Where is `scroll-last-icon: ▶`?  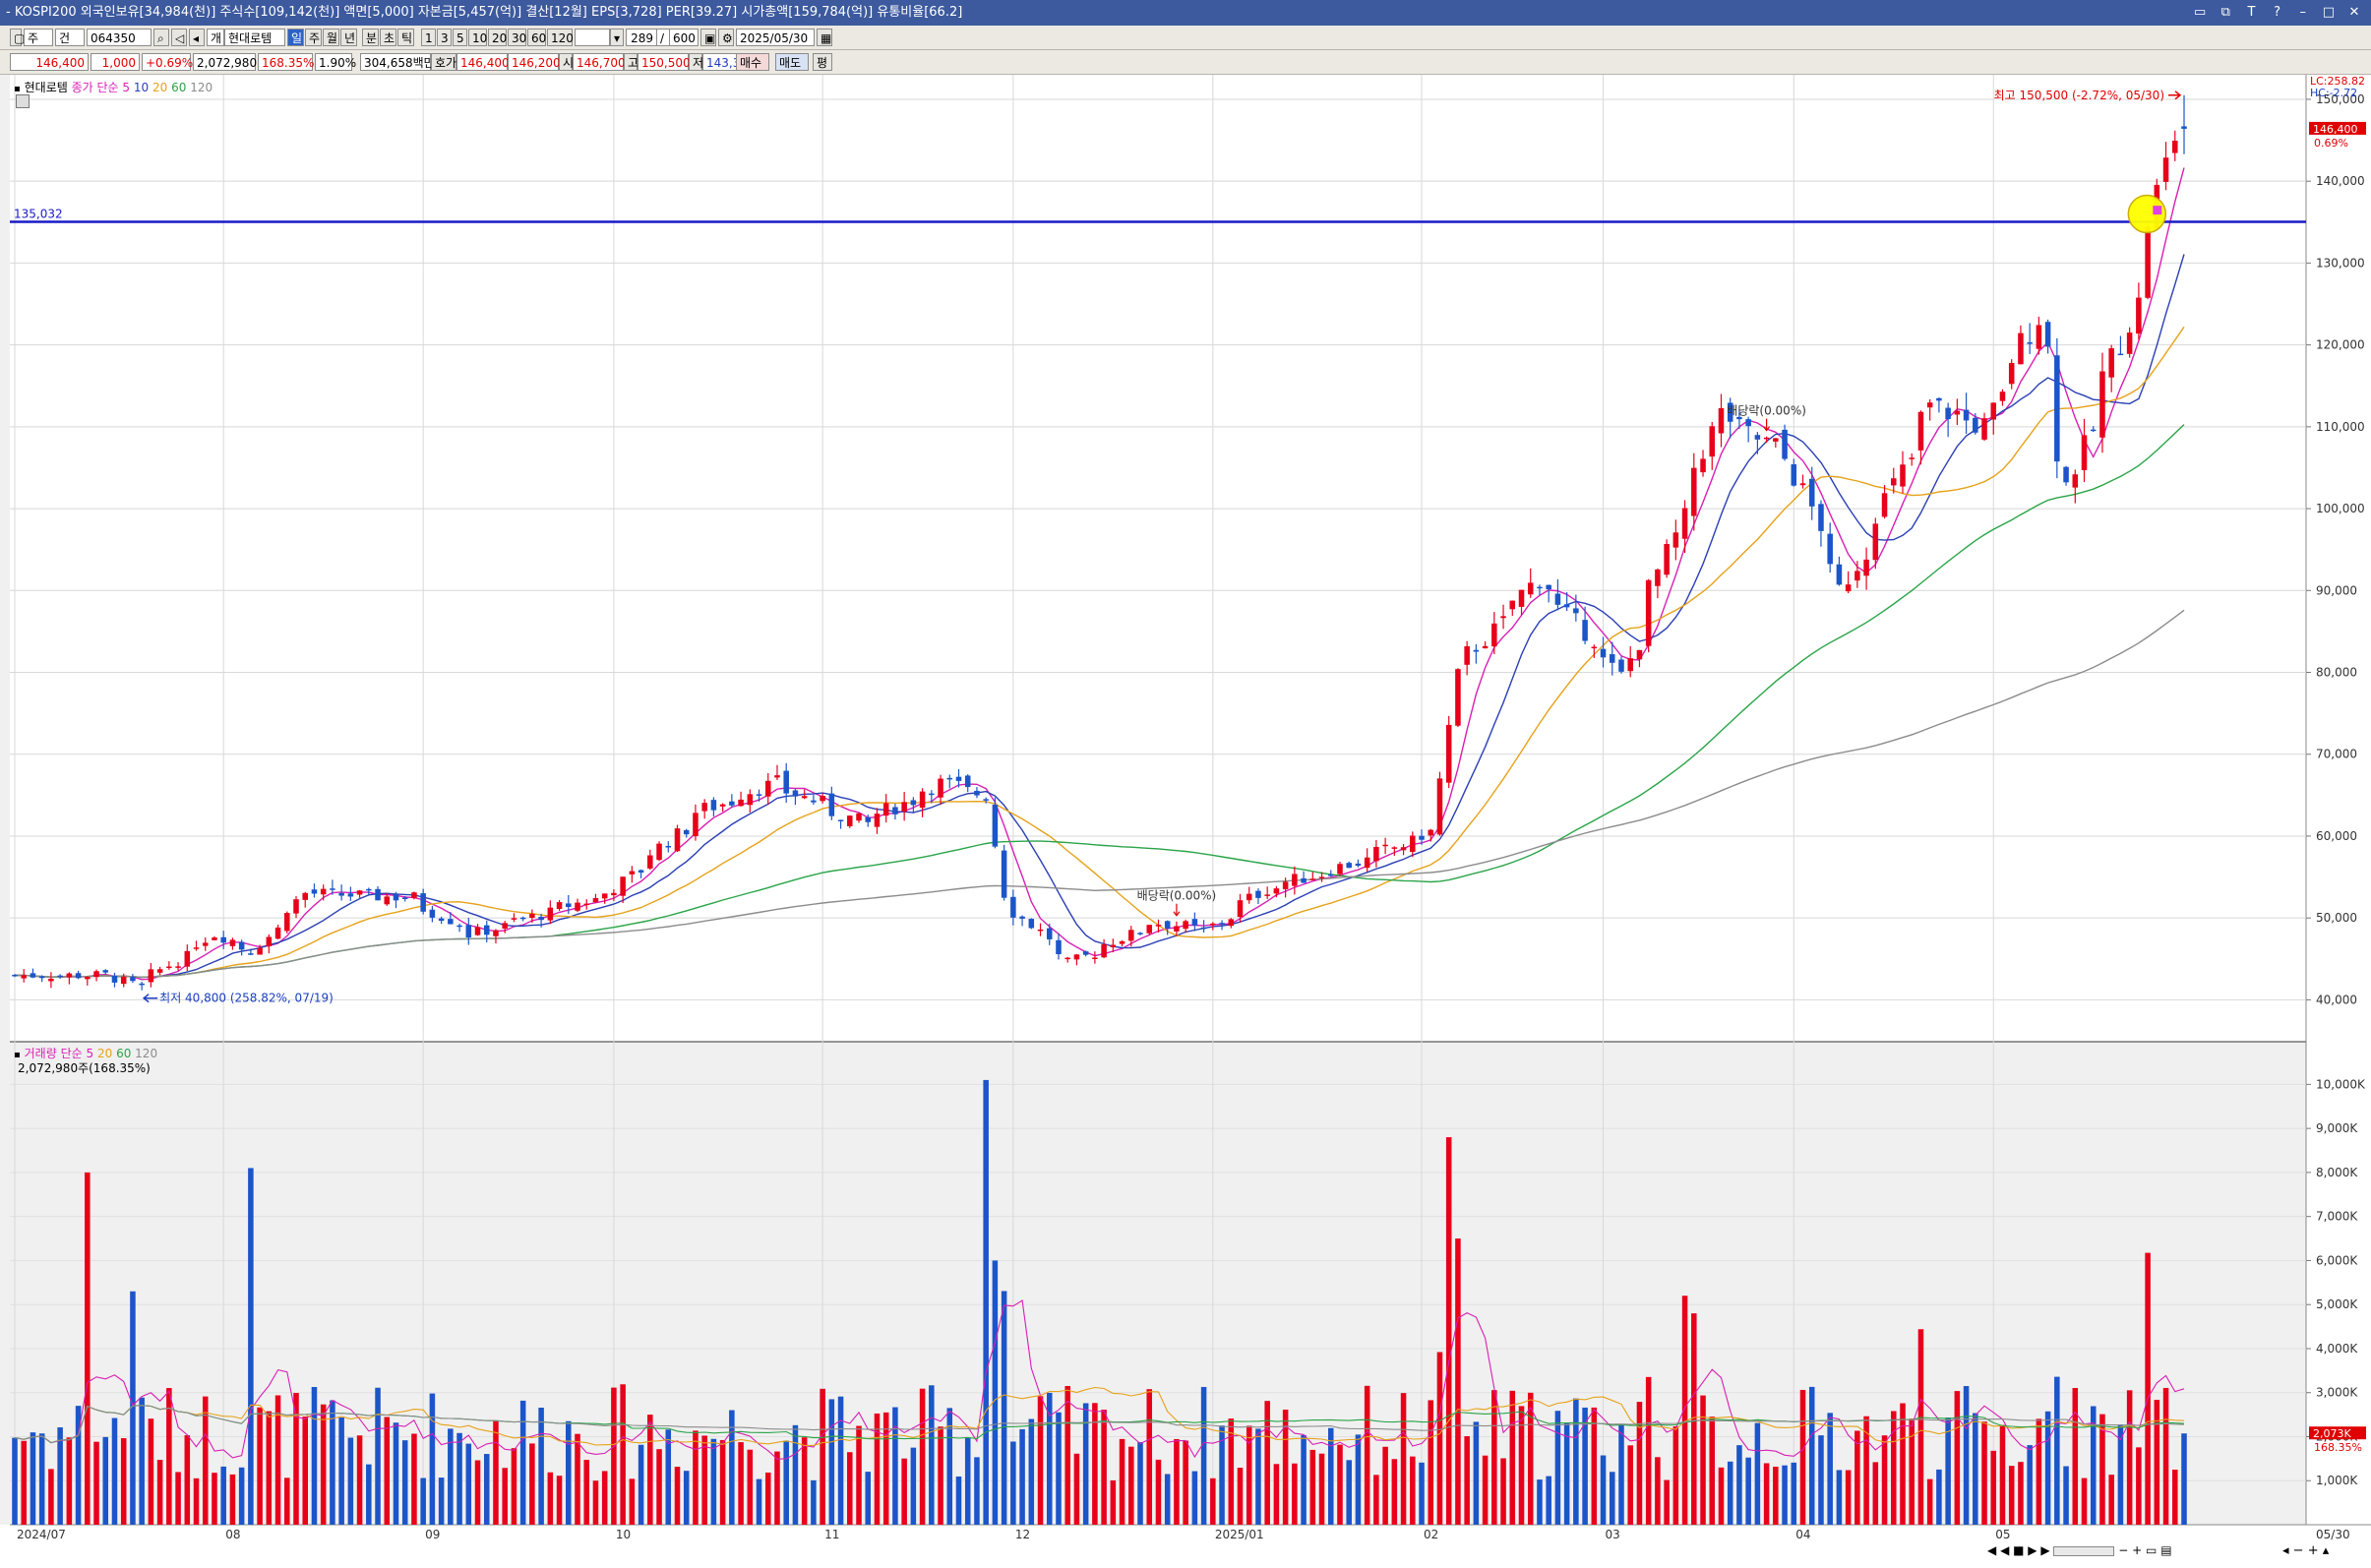 scroll-last-icon: ▶ is located at coordinates (2045, 1550).